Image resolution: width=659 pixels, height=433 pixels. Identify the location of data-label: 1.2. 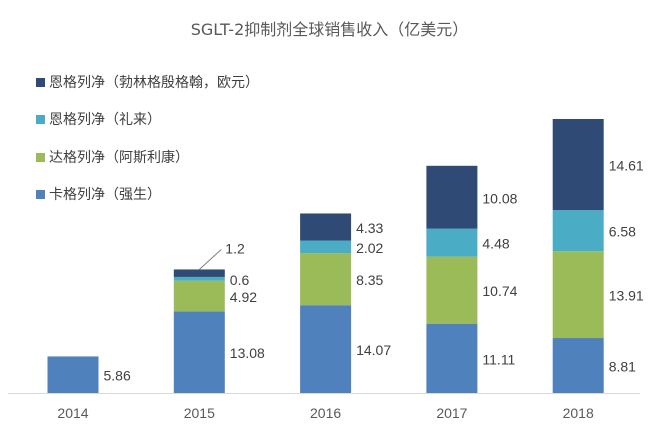
(235, 248).